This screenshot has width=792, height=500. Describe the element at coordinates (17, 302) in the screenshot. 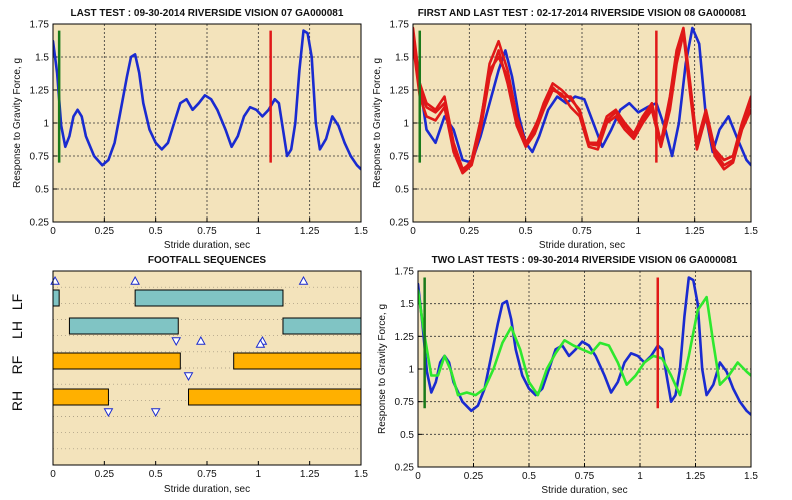

I see `lane-label-lf: LF` at that location.